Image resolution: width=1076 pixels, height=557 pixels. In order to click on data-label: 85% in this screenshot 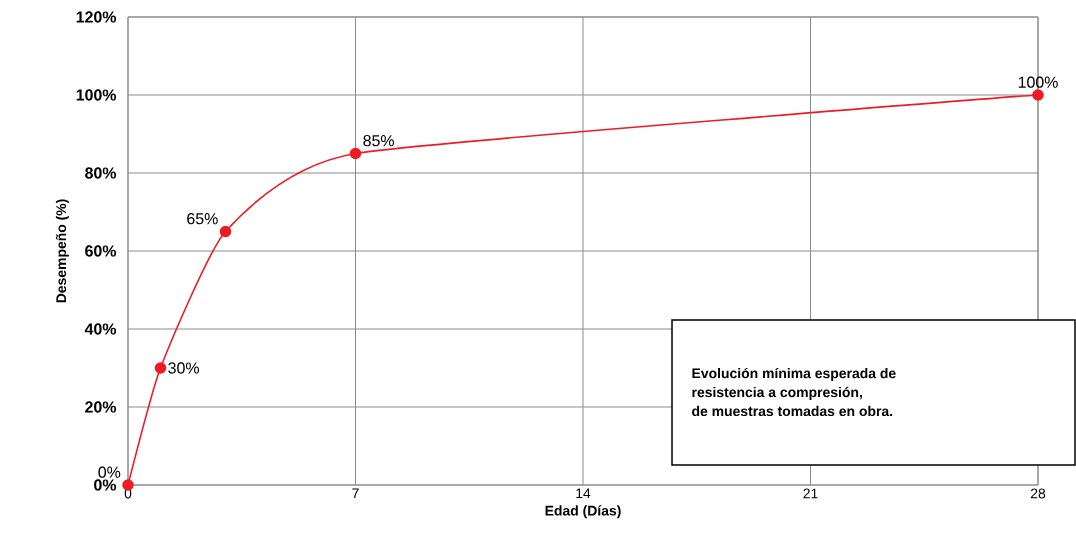, I will do `click(379, 141)`.